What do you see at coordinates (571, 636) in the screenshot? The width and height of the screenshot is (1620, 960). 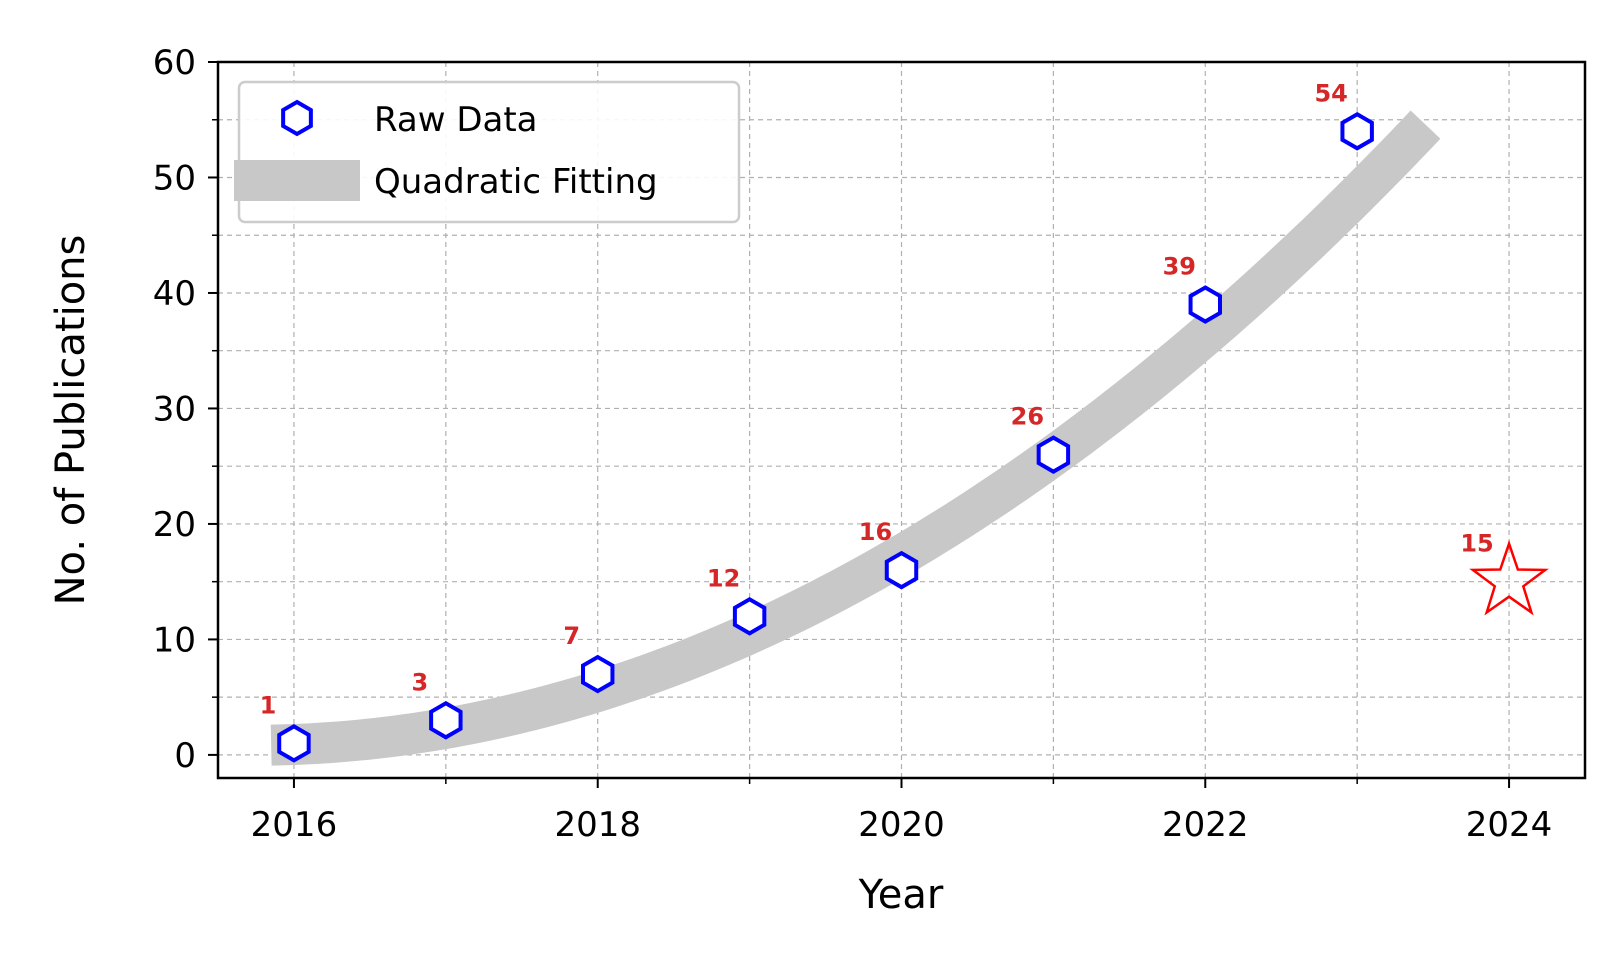 I see `data-label: 7` at bounding box center [571, 636].